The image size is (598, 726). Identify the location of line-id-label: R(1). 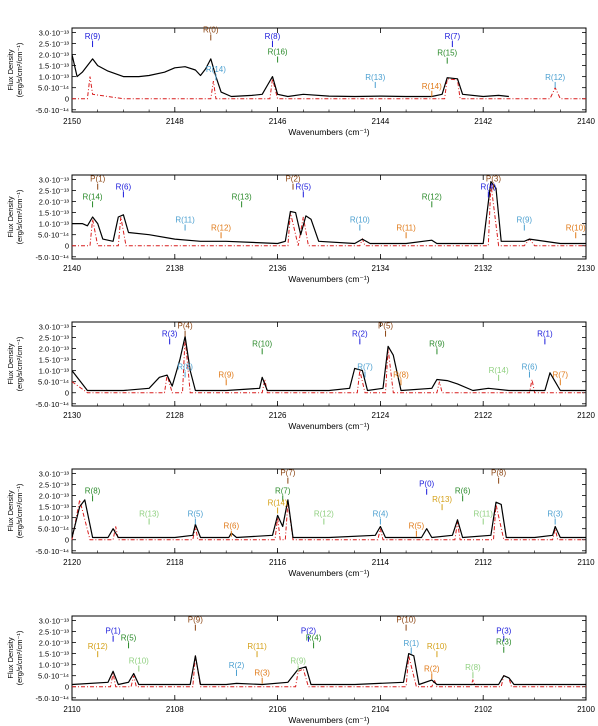
(545, 333).